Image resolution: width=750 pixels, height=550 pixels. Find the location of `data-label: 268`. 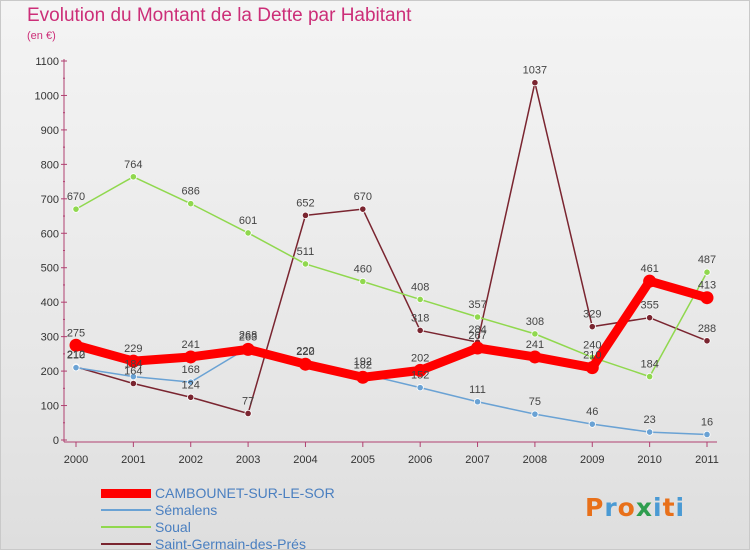

data-label: 268 is located at coordinates (248, 336).